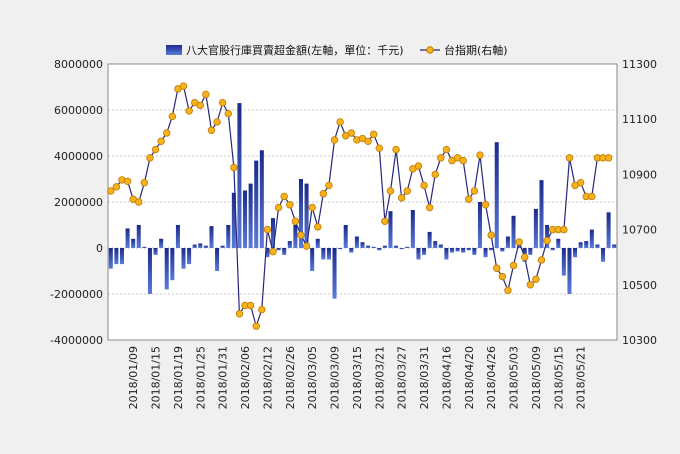  What do you see at coordinates (156, 377) in the screenshot?
I see `x-tick-label: 2018/01/15` at bounding box center [156, 377].